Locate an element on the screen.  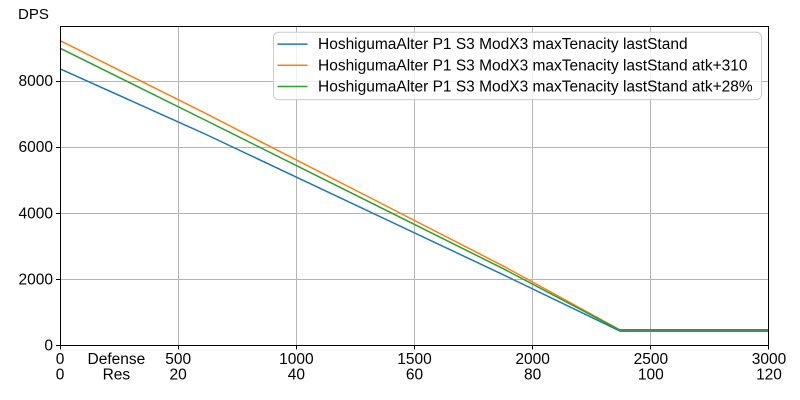
svg-text: 1000 is located at coordinates (296, 359).